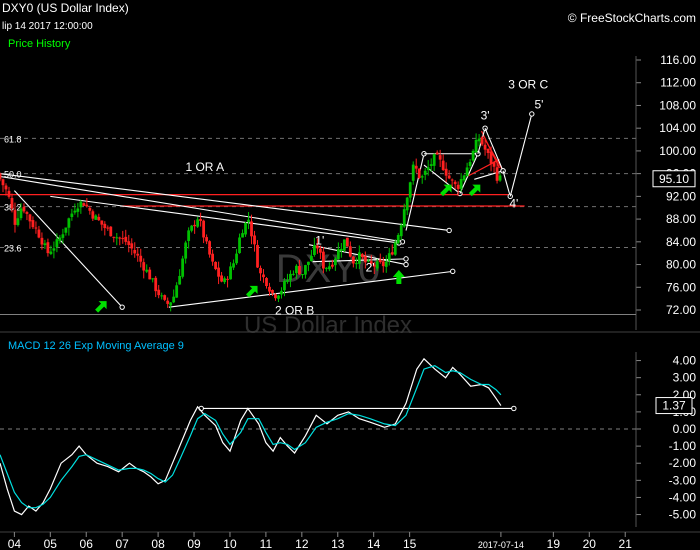  I want to click on wave-label: 1 OR A, so click(204, 167).